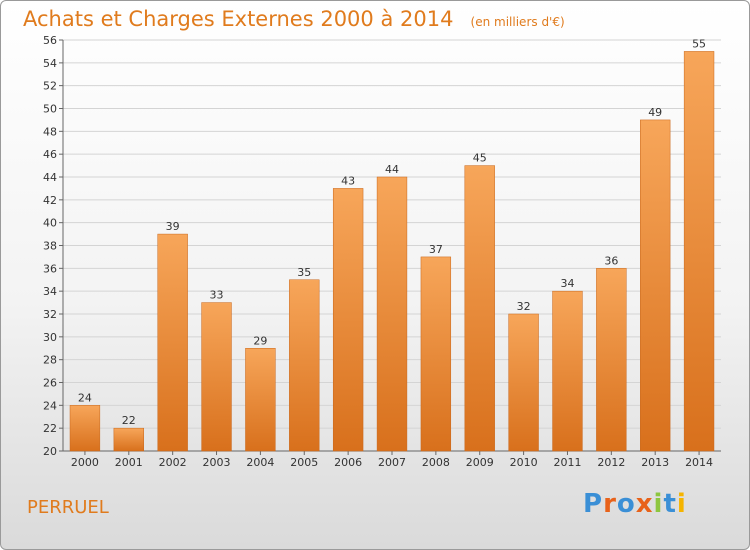 The height and width of the screenshot is (550, 750). Describe the element at coordinates (50, 360) in the screenshot. I see `y-tick-label: 28` at that location.